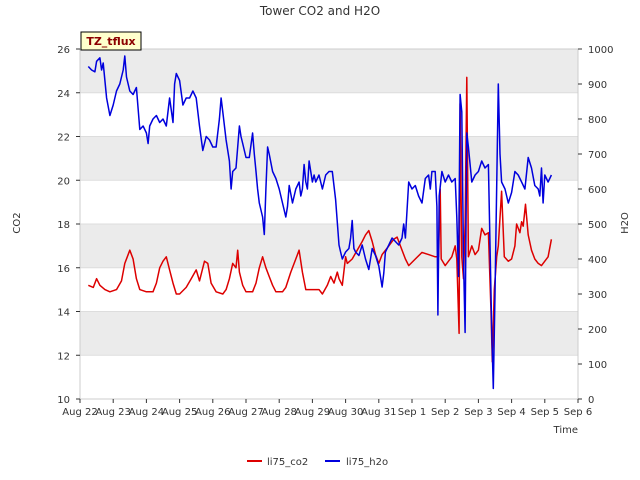 The width and height of the screenshot is (640, 480). Describe the element at coordinates (312, 412) in the screenshot. I see `x-tick-label: Aug 29` at that location.